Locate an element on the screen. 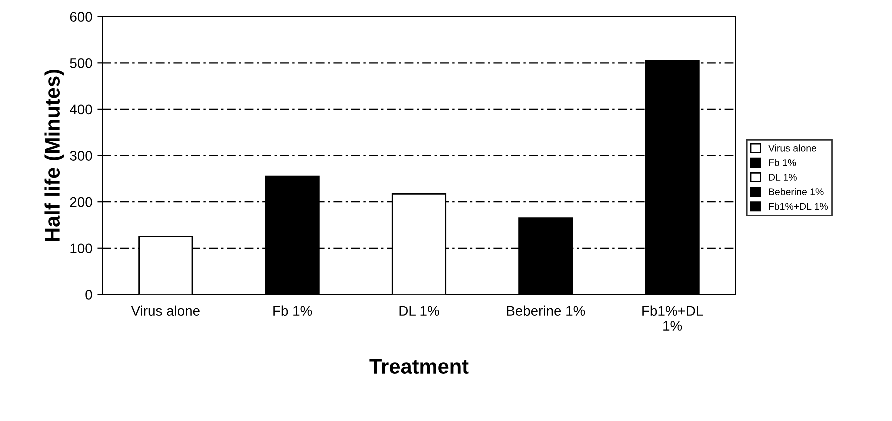 This screenshot has height=421, width=892. y-axis-title: Half life (Minutes) is located at coordinates (54, 156).